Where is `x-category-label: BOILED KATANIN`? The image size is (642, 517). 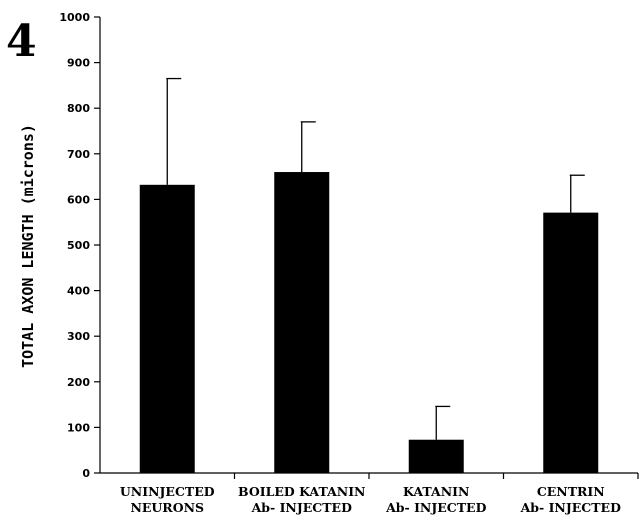
x-category-label: BOILED KATANIN is located at coordinates (301, 491).